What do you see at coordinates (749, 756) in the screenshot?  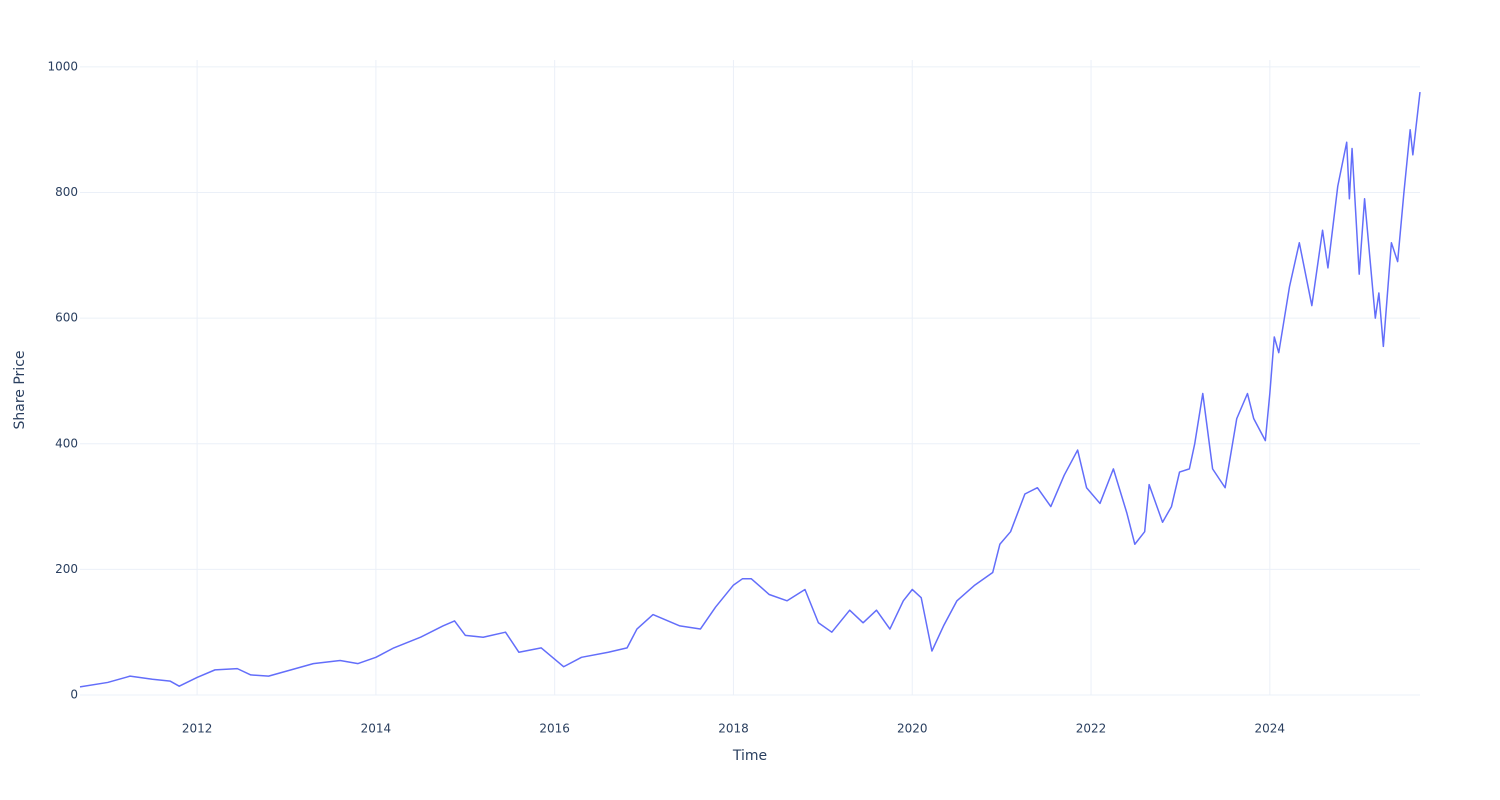 I see `x-axis-title: Time` at bounding box center [749, 756].